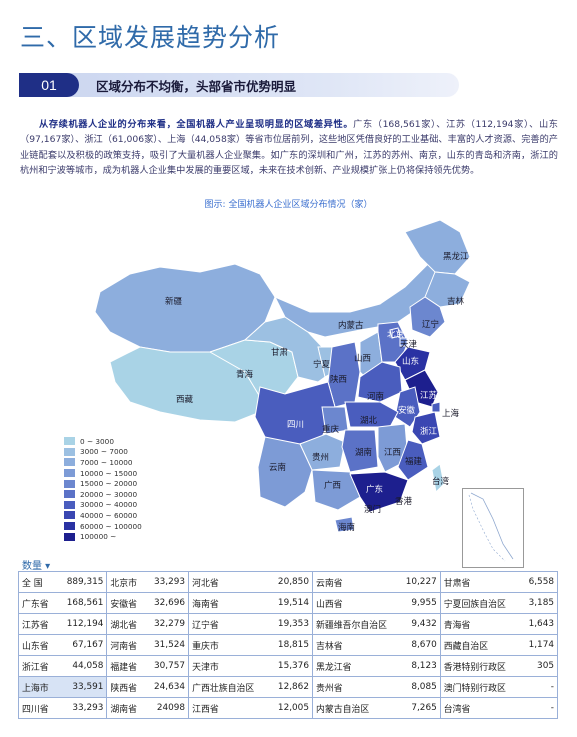 Image resolution: width=577 pixels, height=737 pixels. What do you see at coordinates (333, 667) in the screenshot?
I see `province-name: 黑龙江省` at bounding box center [333, 667].